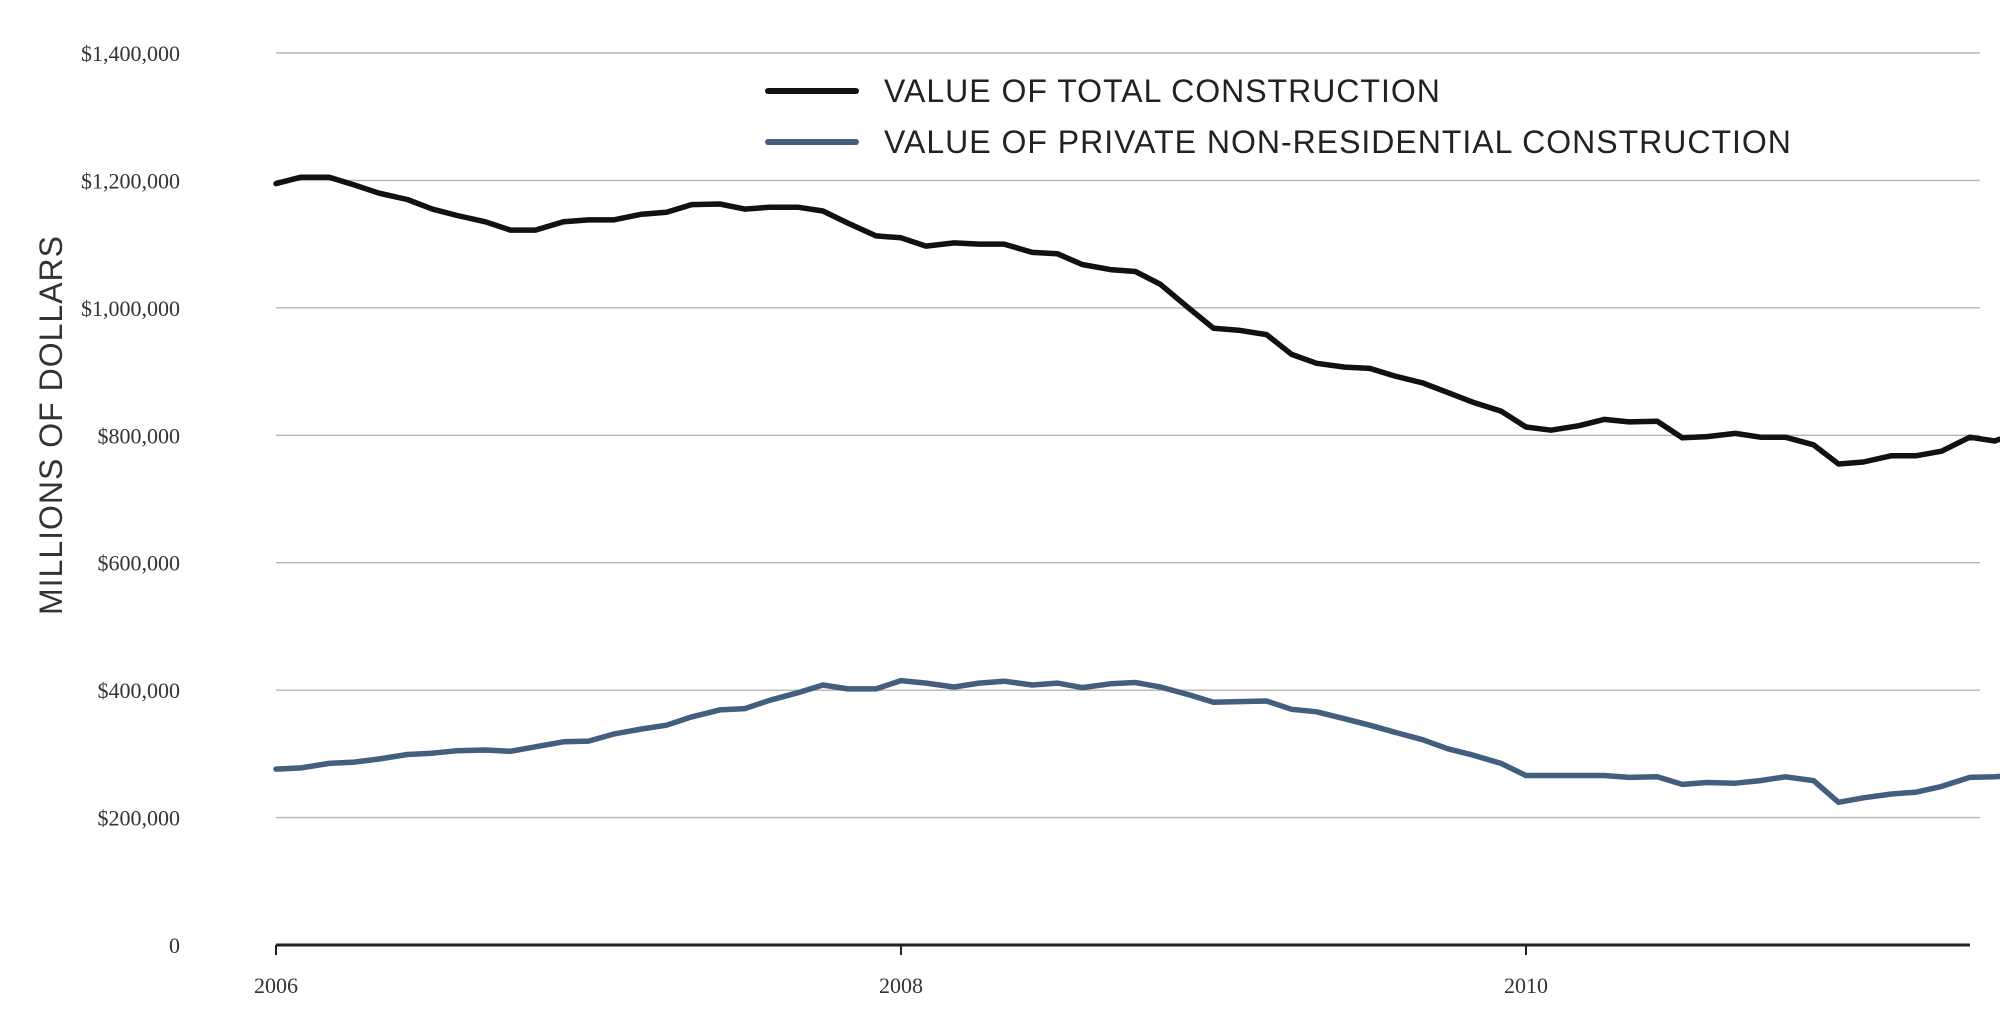 The image size is (2000, 1036). I want to click on legend-item-total-construction: VALUE OF TOTAL CONSTRUCTION, so click(1103, 91).